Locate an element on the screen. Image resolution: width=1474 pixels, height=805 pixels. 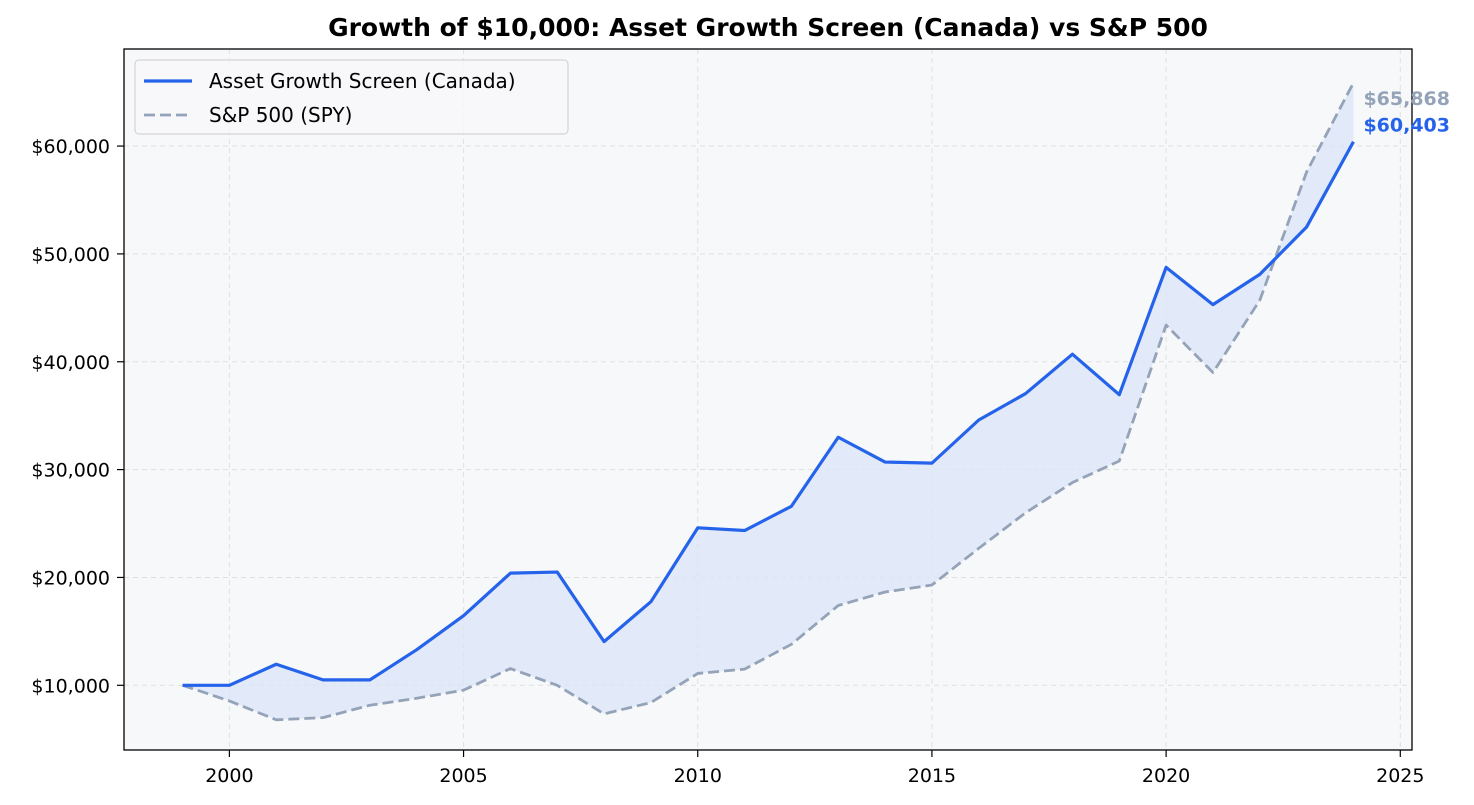
y-tick-label-1: $20,000 is located at coordinates (70, 578).